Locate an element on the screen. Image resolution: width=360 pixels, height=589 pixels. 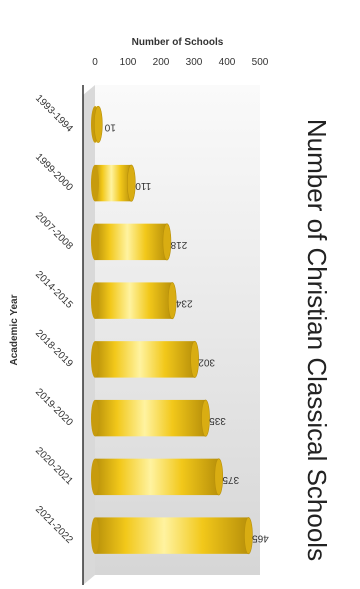
data-label: 335 is located at coordinates (217, 420).